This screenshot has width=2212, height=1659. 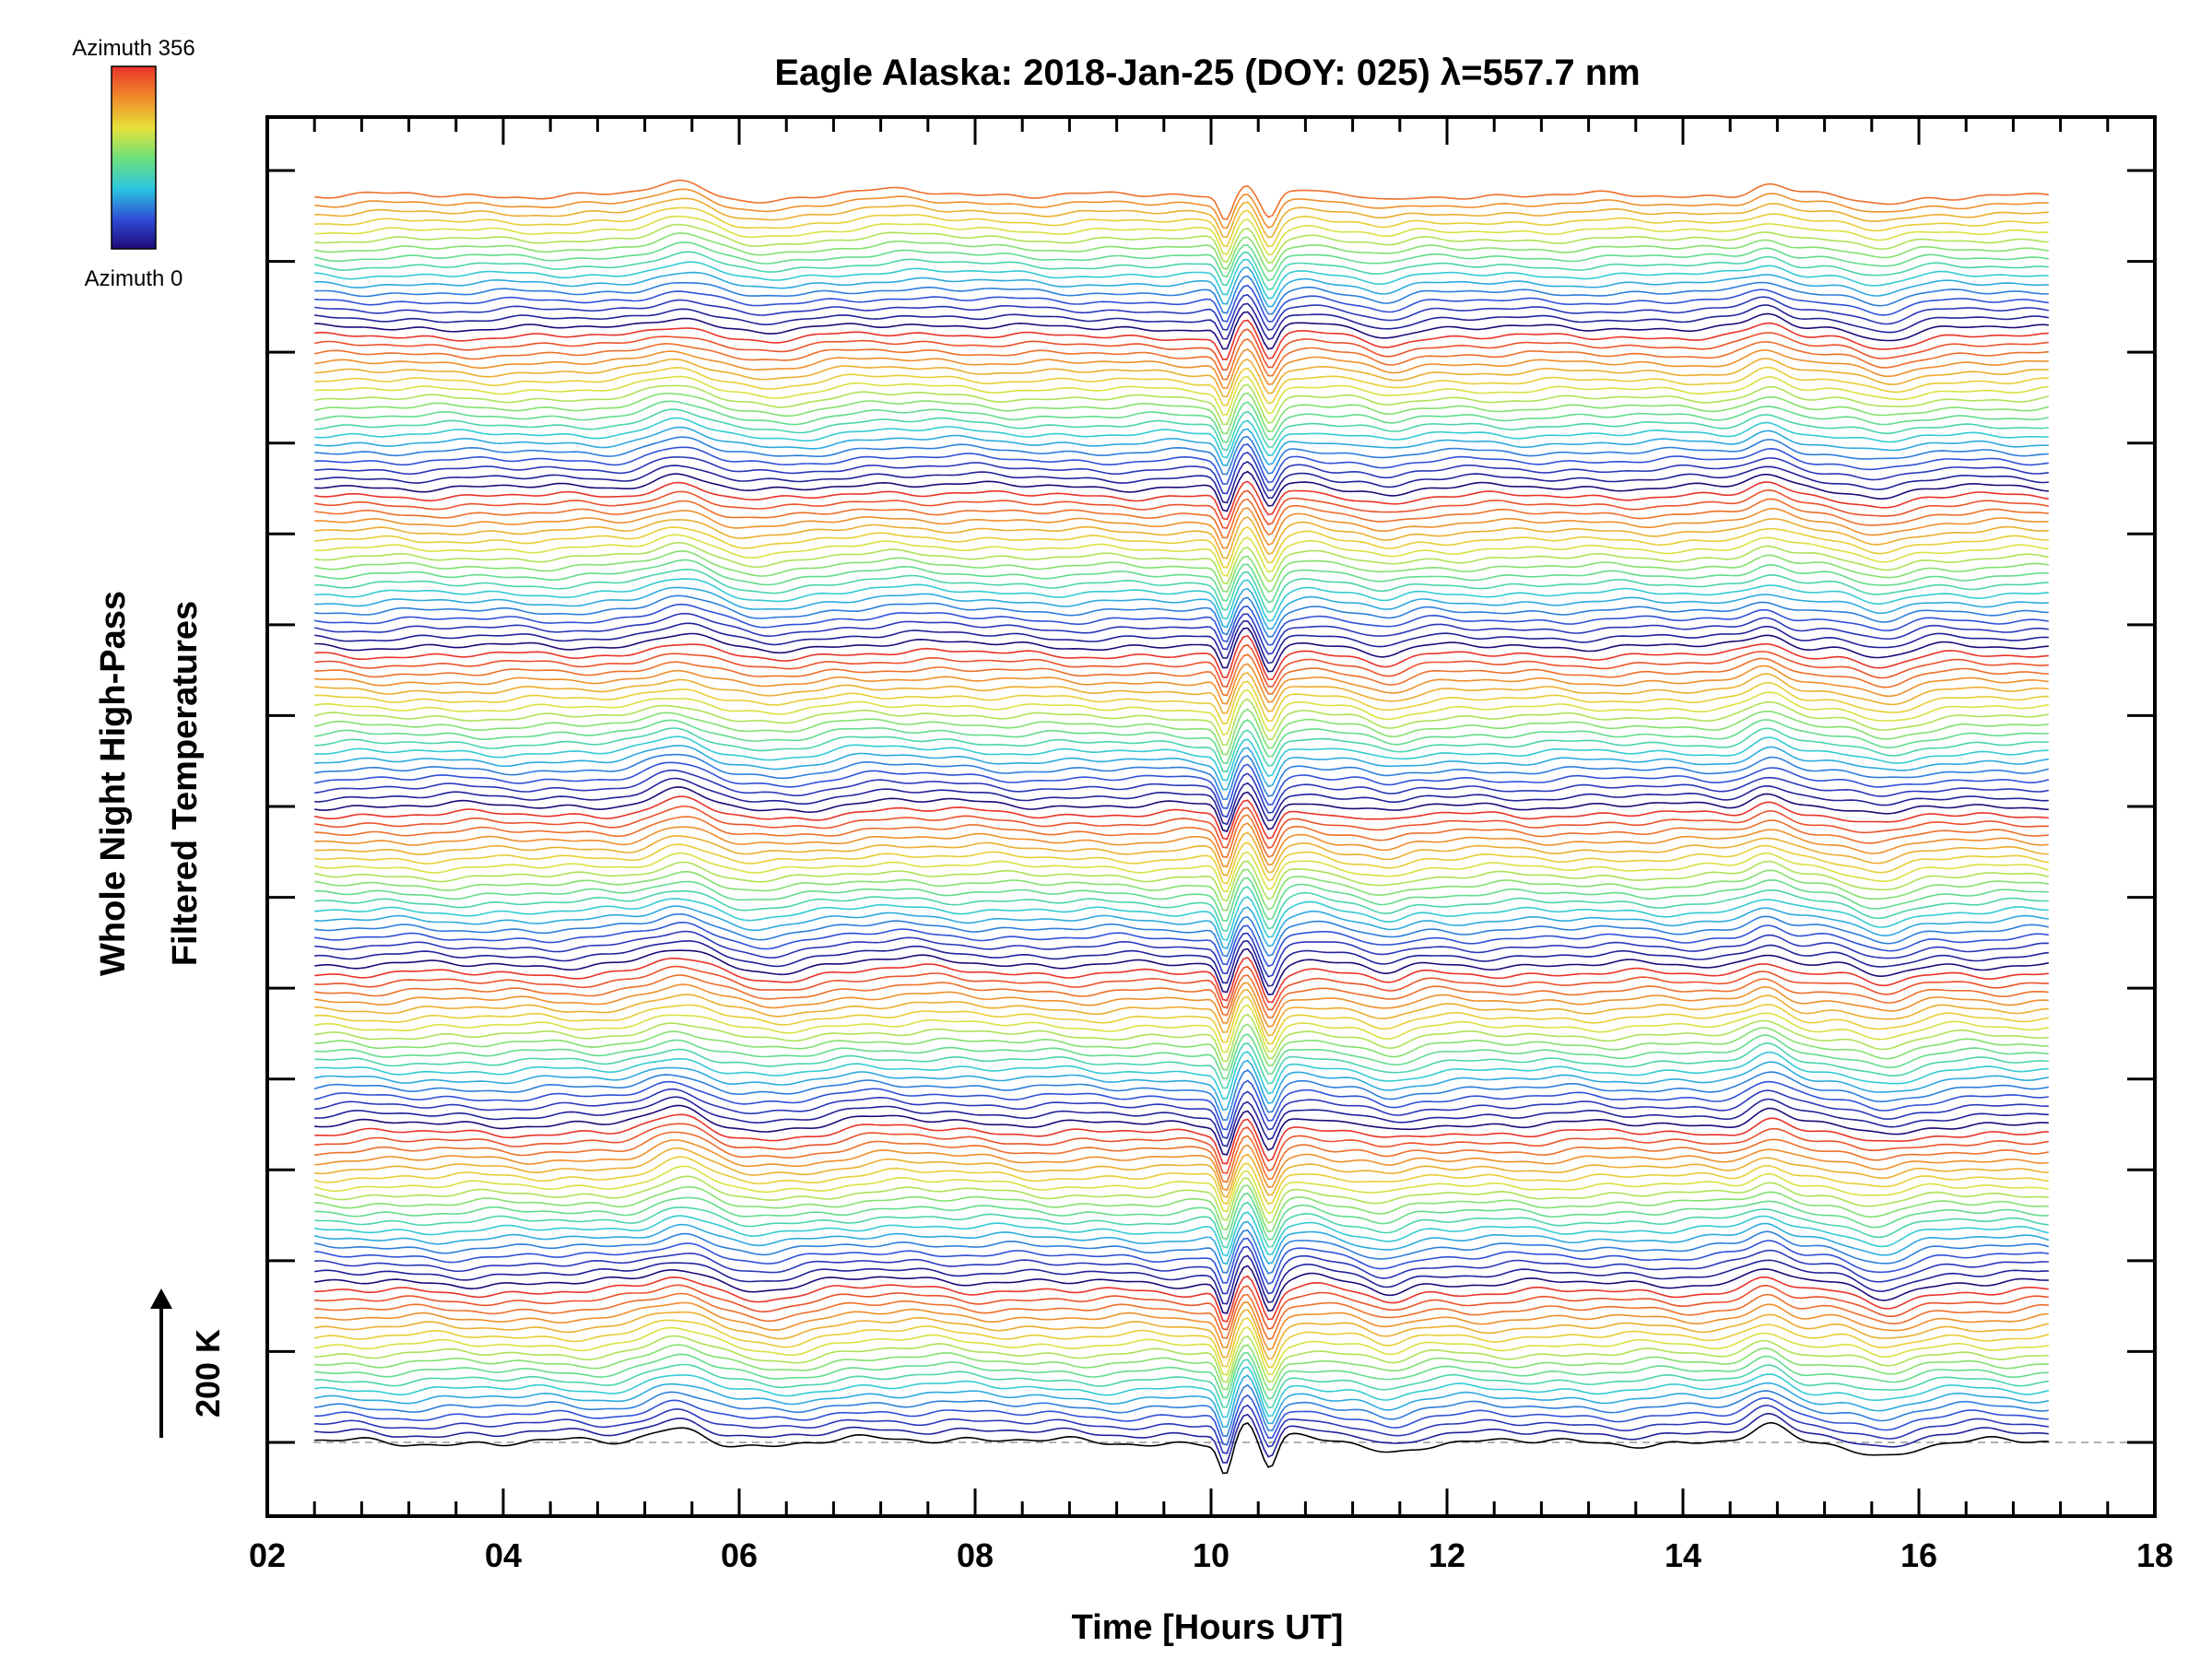 What do you see at coordinates (1918, 1555) in the screenshot?
I see `x-tick-label: 16` at bounding box center [1918, 1555].